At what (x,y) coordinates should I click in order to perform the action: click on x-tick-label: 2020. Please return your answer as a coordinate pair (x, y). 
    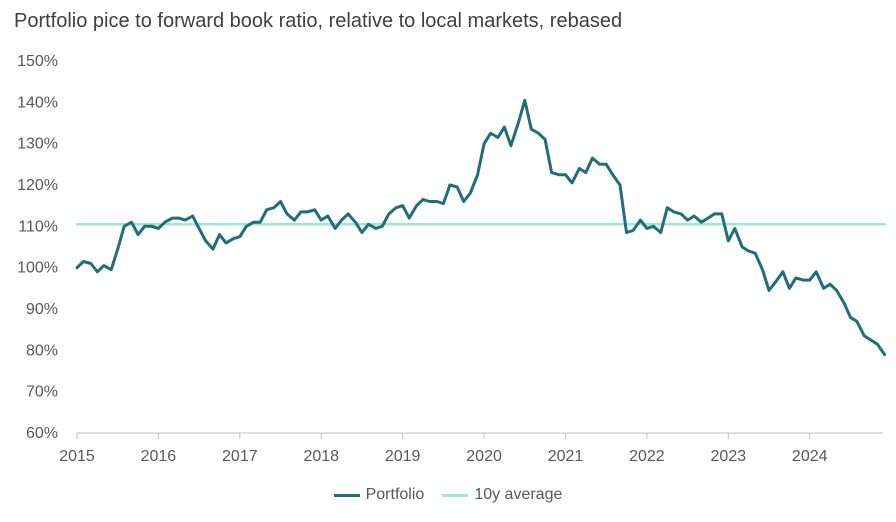
    Looking at the image, I should click on (484, 456).